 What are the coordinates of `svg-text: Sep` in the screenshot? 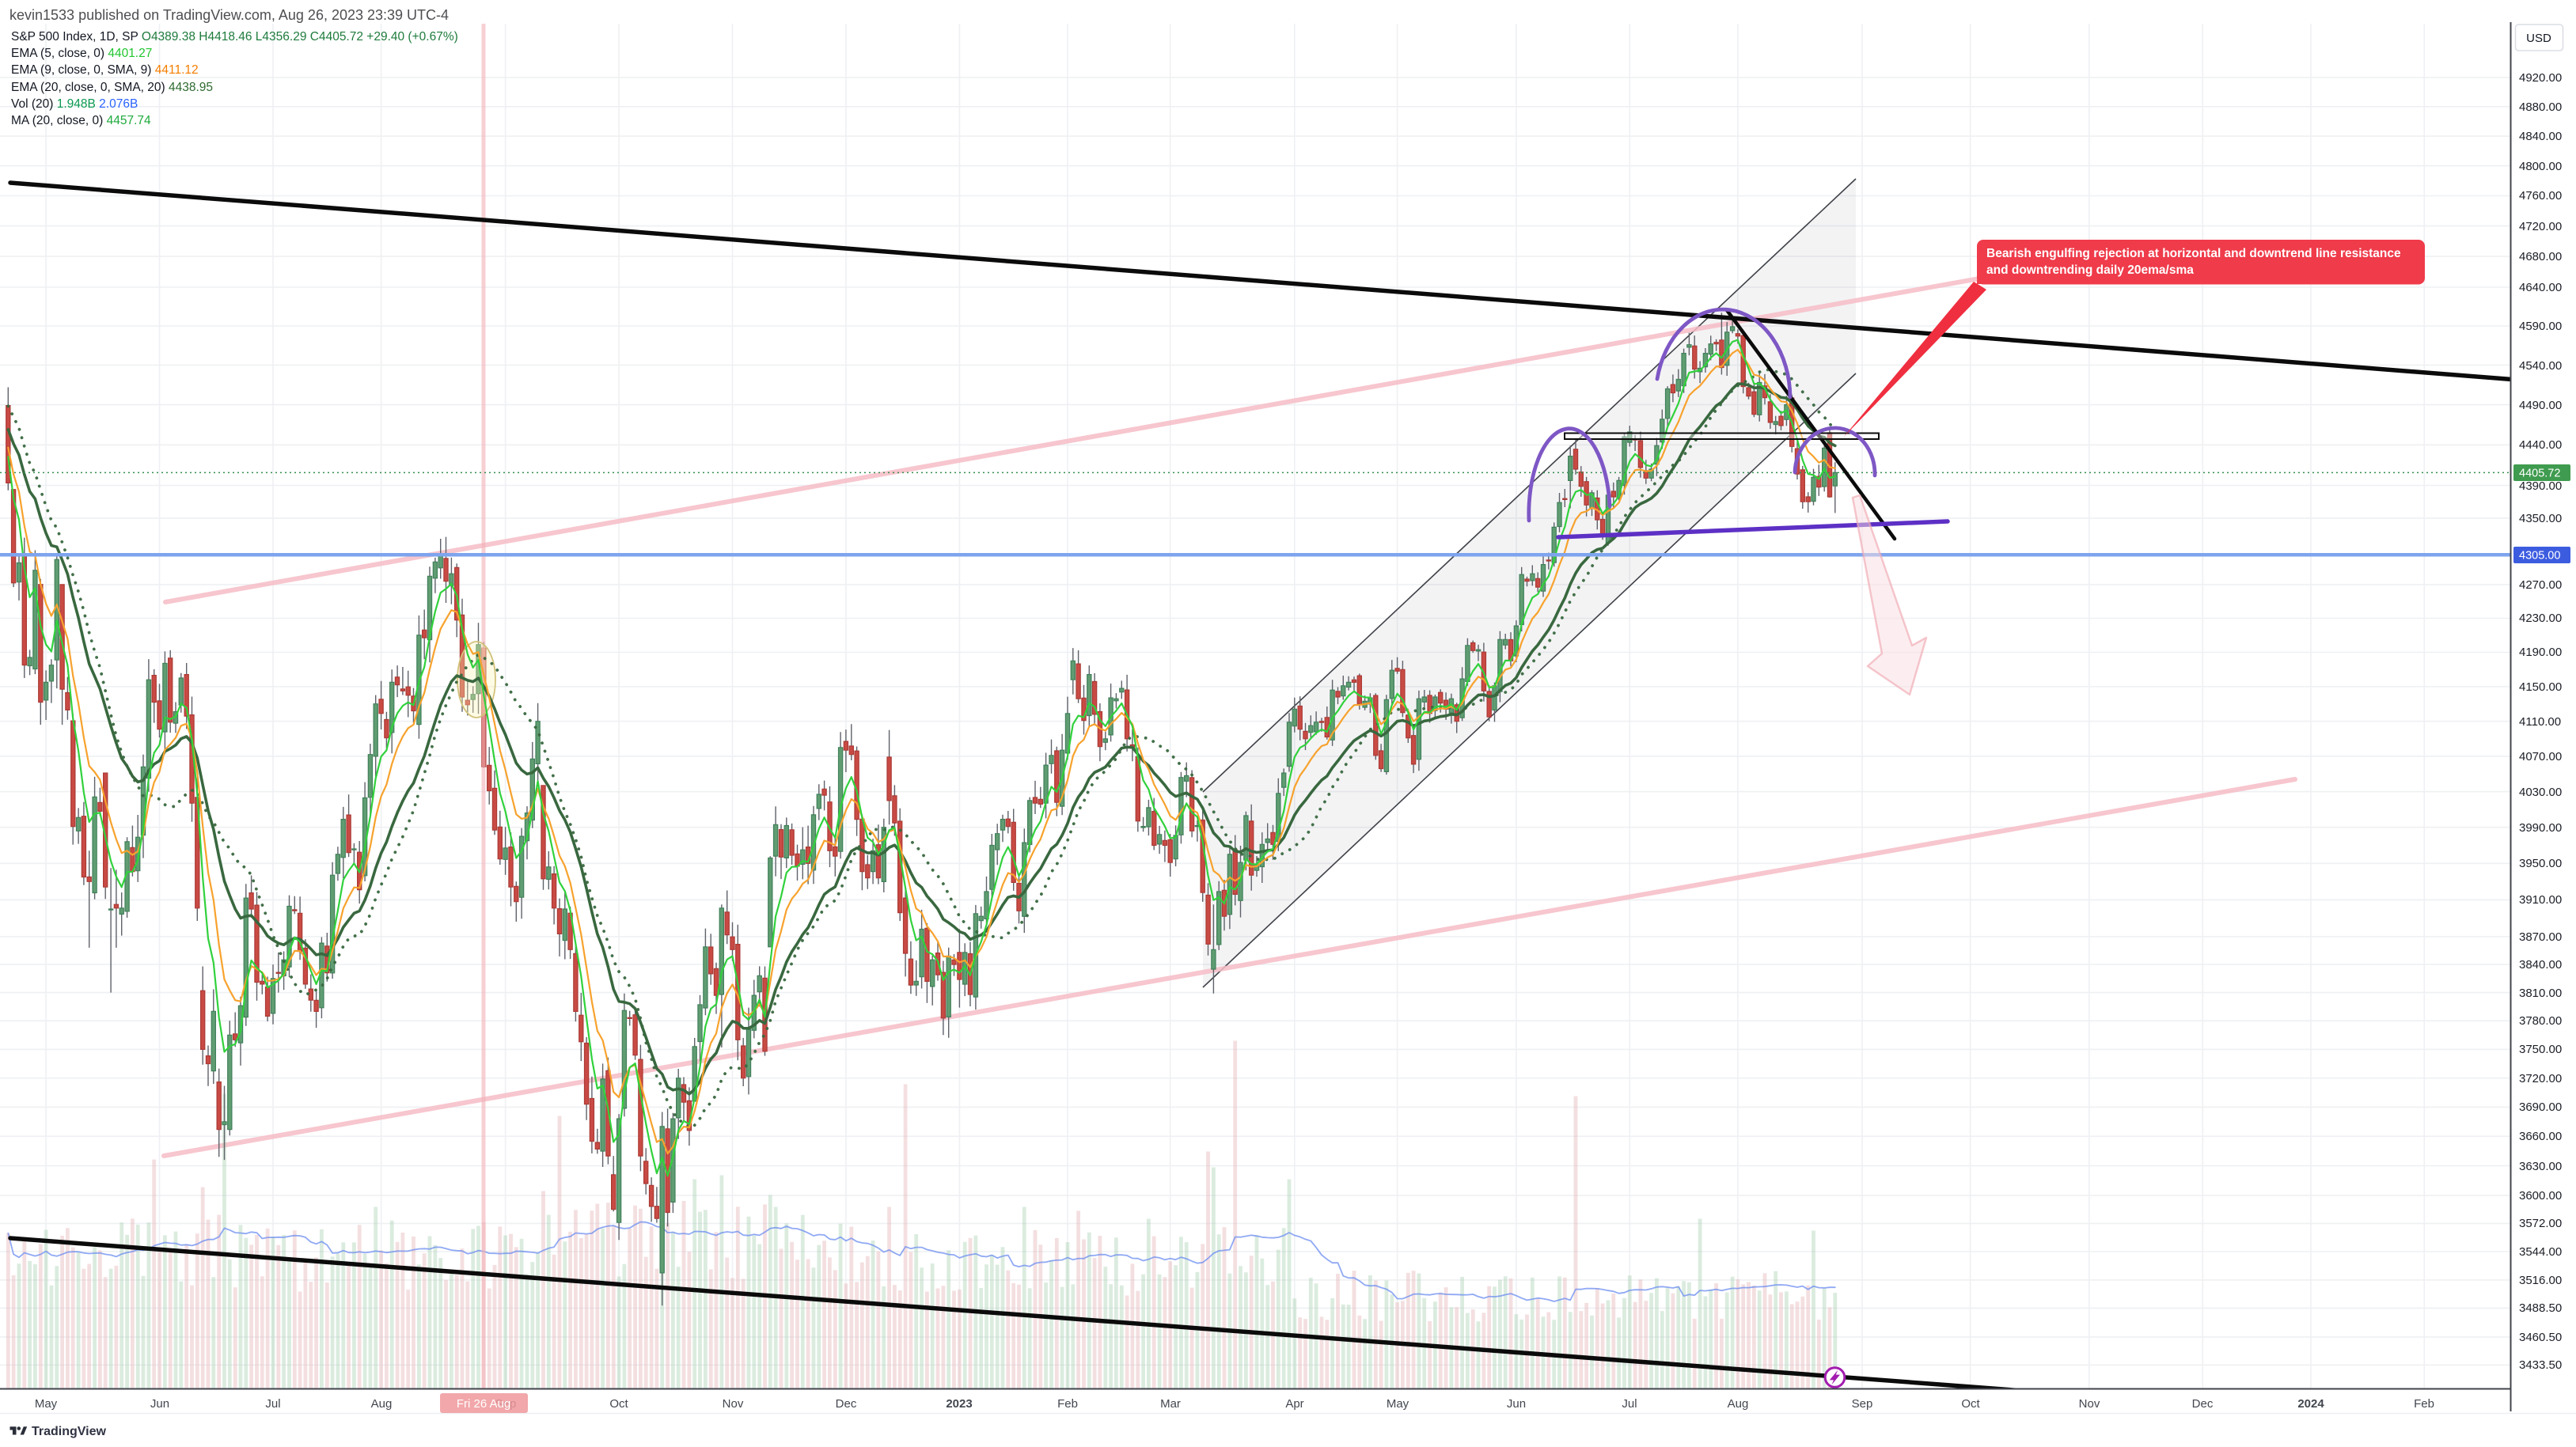 It's located at (1862, 1404).